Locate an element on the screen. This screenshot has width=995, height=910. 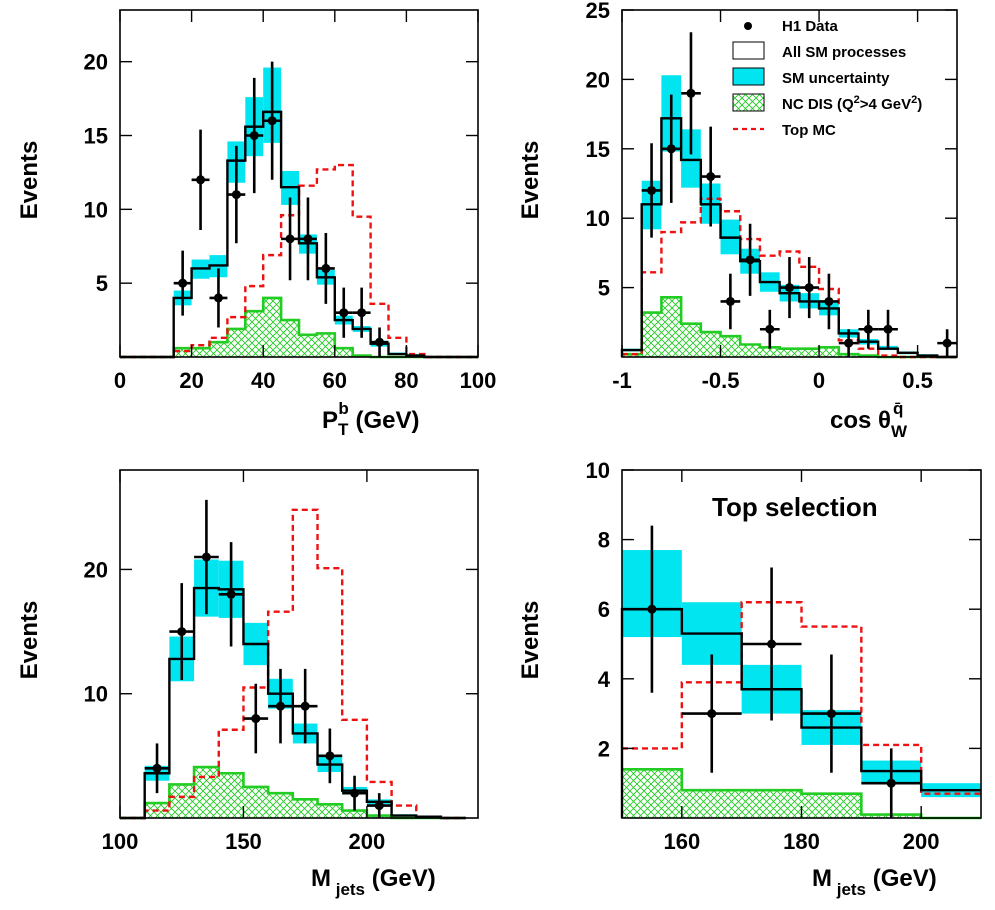
x-label-main: M is located at coordinates (321, 878).